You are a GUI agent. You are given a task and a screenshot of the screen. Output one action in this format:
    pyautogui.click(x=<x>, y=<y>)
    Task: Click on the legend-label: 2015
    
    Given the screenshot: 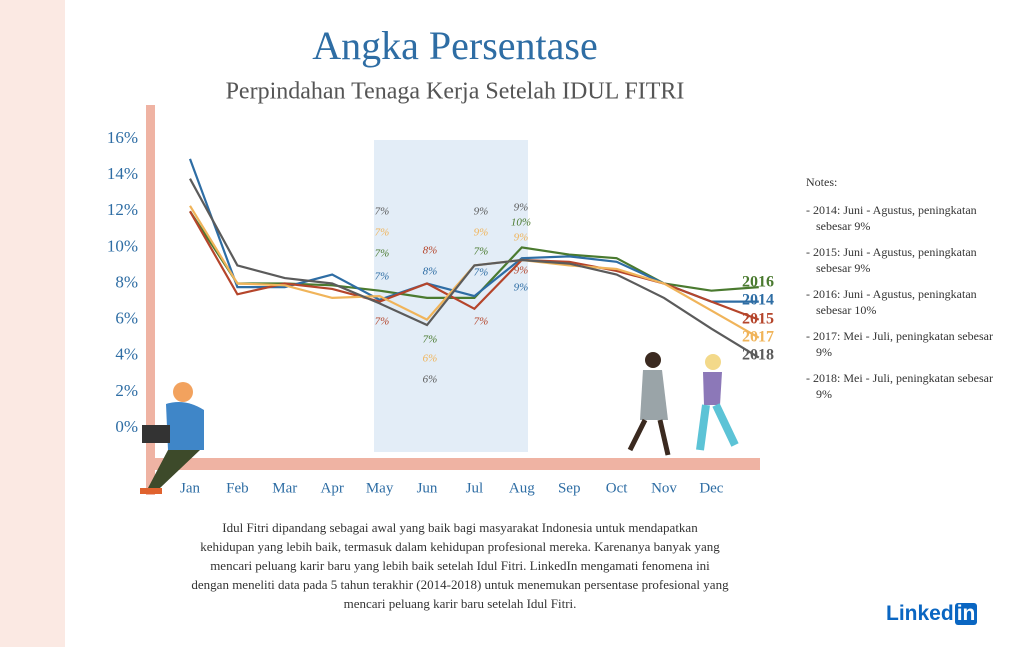 What is the action you would take?
    pyautogui.click(x=758, y=319)
    